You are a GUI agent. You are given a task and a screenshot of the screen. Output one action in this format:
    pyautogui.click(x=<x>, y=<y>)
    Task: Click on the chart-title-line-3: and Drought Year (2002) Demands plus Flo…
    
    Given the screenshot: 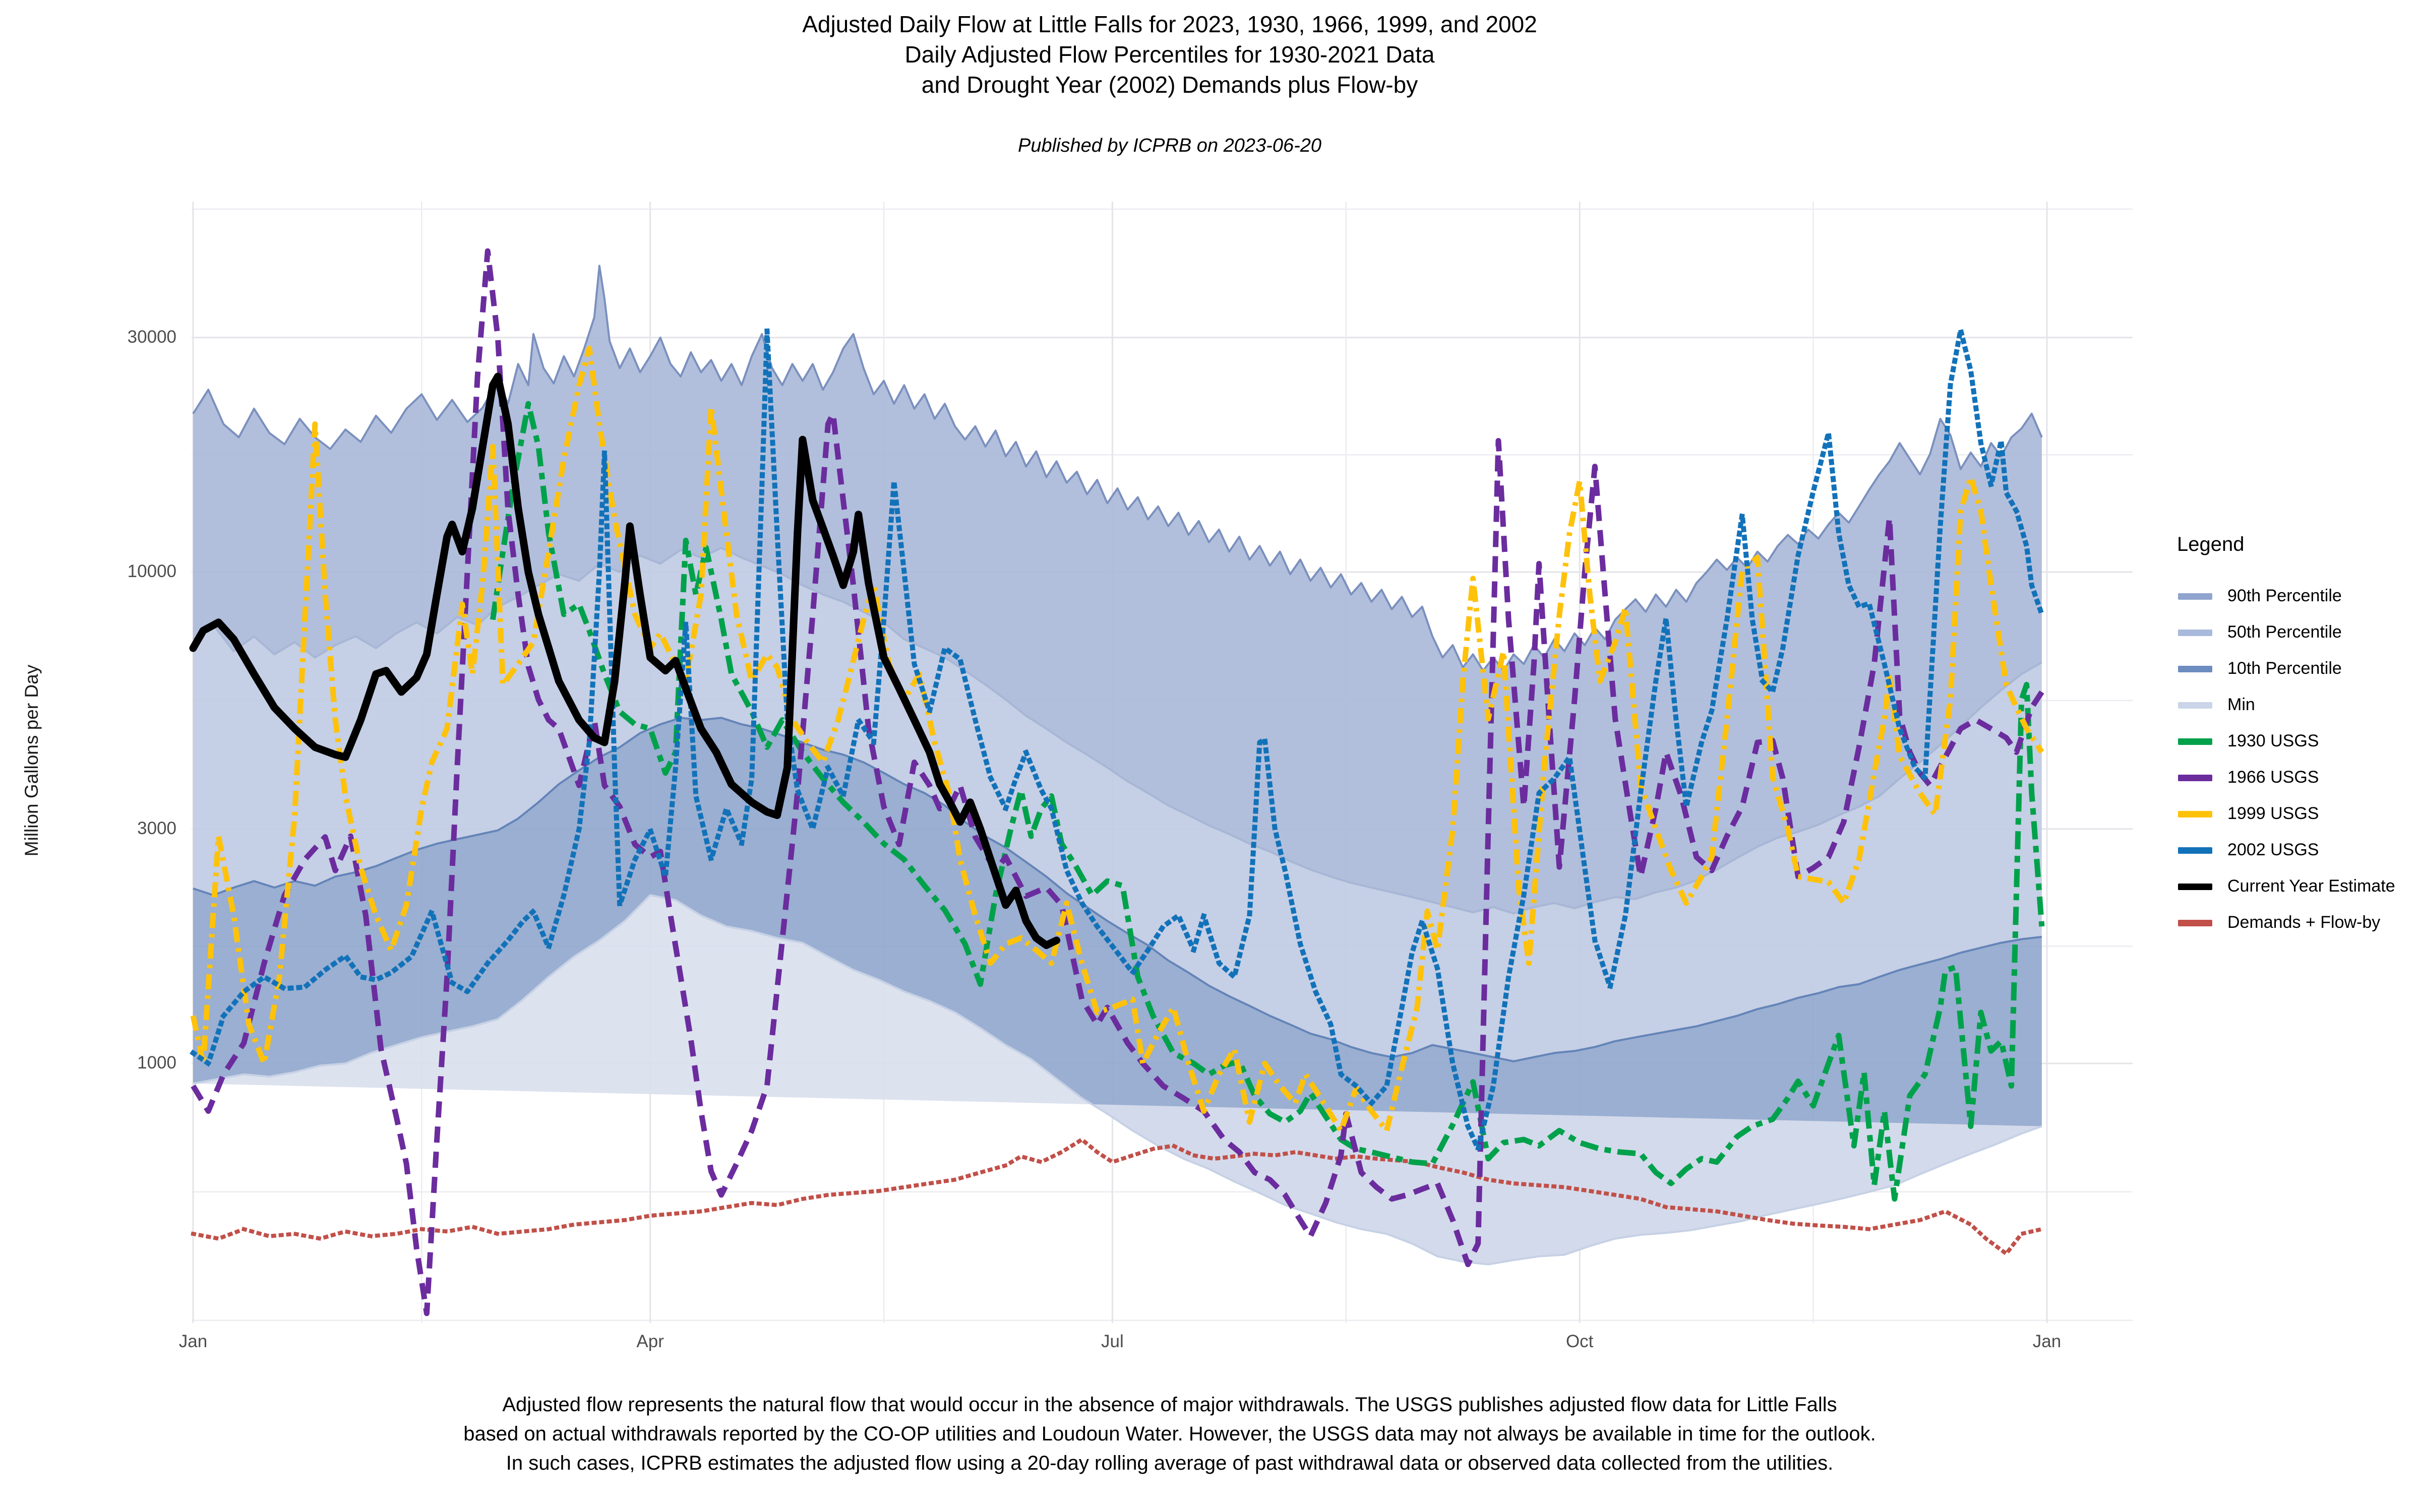 What is the action you would take?
    pyautogui.click(x=1169, y=85)
    